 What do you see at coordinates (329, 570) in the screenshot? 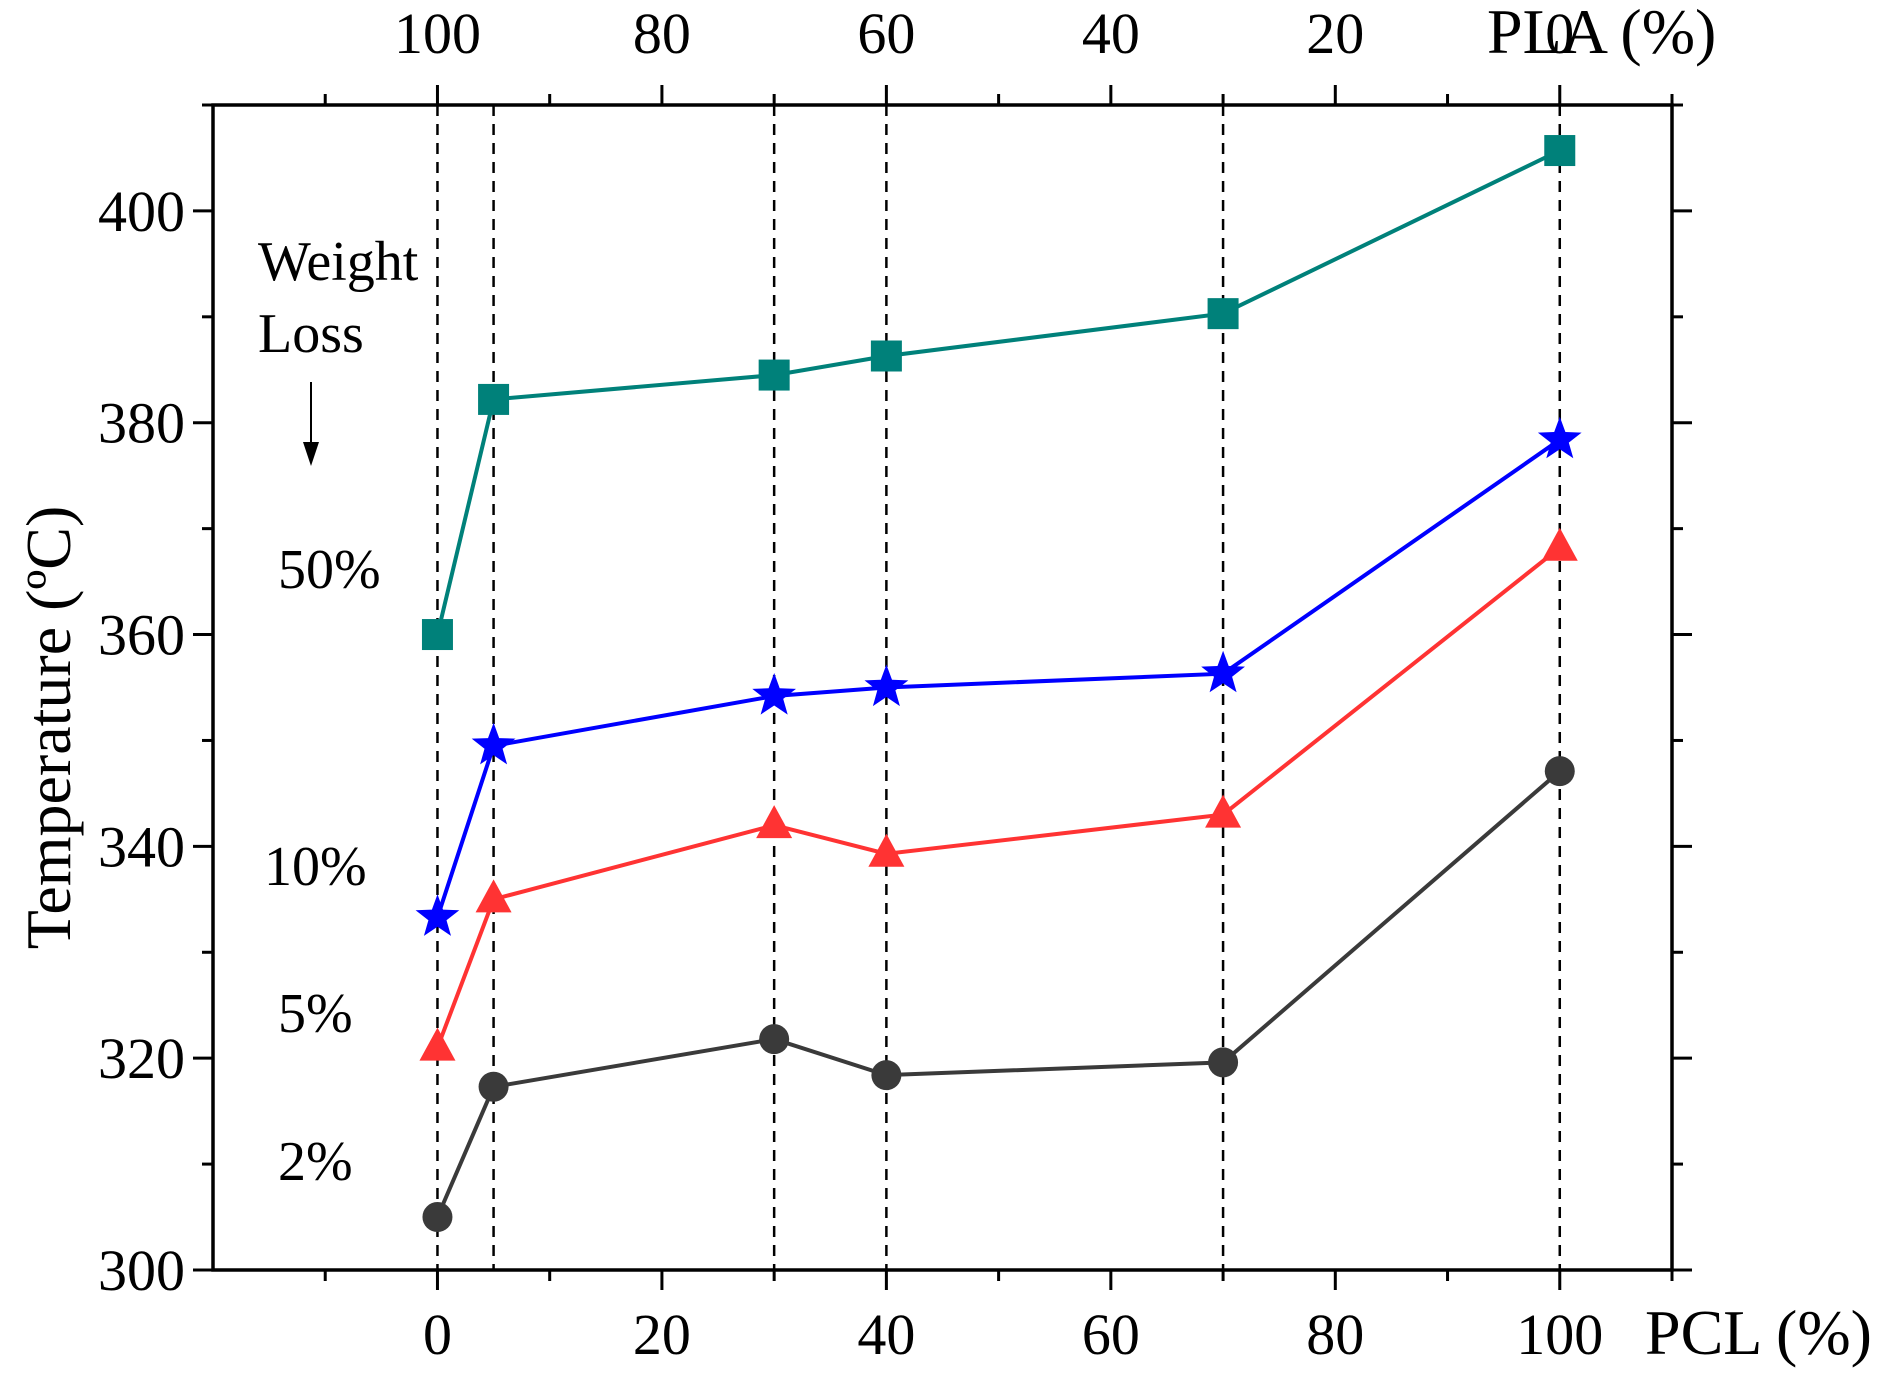
I see `annotation-50-percent: 50%` at bounding box center [329, 570].